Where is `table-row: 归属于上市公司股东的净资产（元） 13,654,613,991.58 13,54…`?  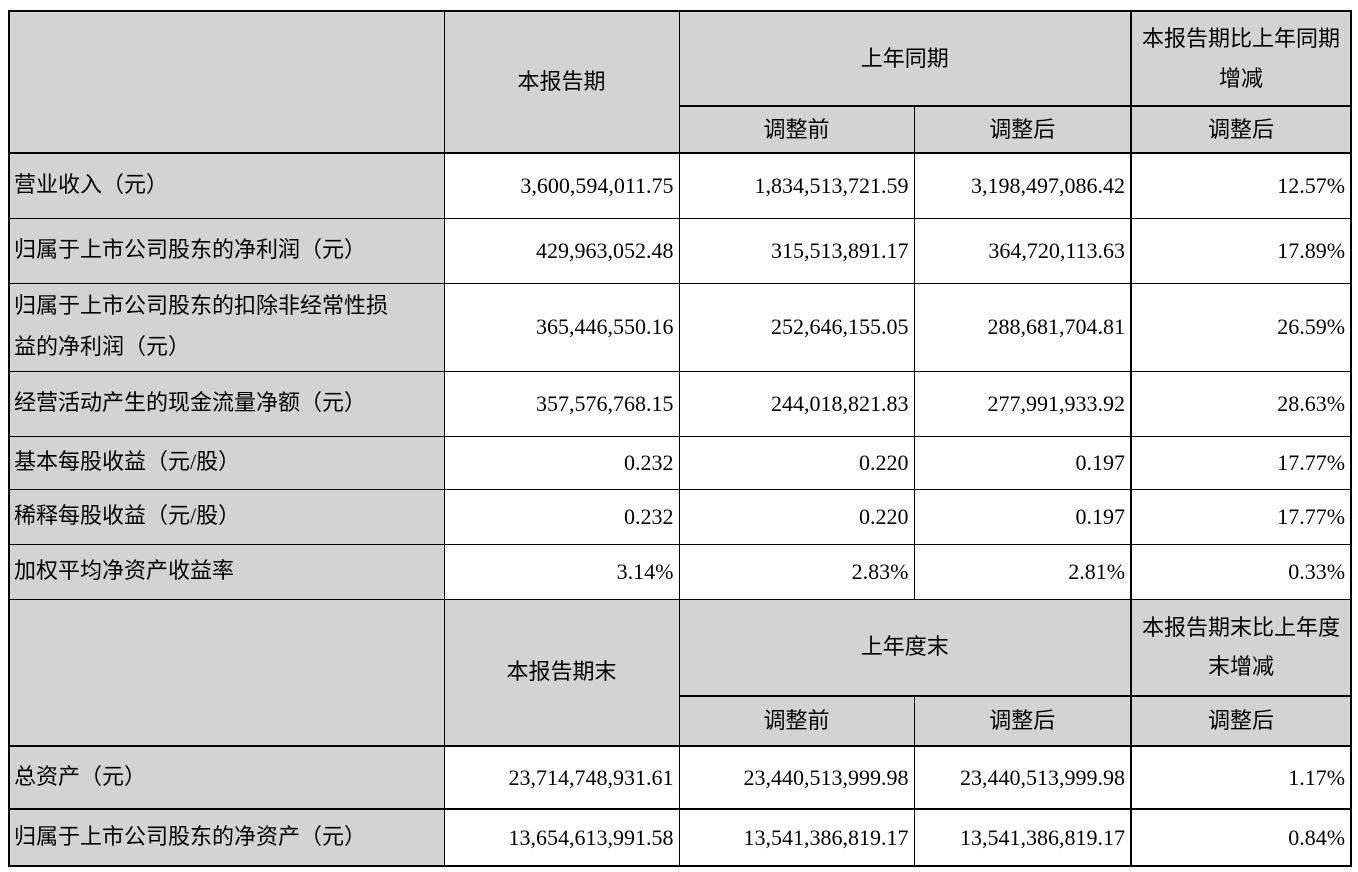 table-row: 归属于上市公司股东的净资产（元） 13,654,613,991.58 13,54… is located at coordinates (680, 837).